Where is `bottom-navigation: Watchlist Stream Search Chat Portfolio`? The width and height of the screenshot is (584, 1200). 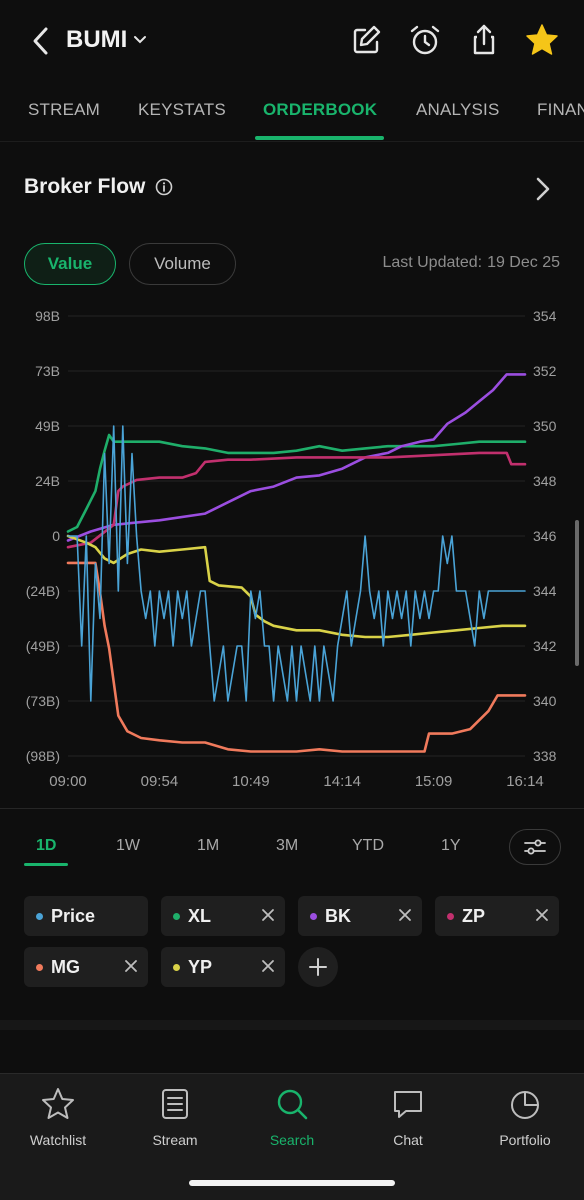 bottom-navigation: Watchlist Stream Search Chat Portfolio is located at coordinates (292, 1136).